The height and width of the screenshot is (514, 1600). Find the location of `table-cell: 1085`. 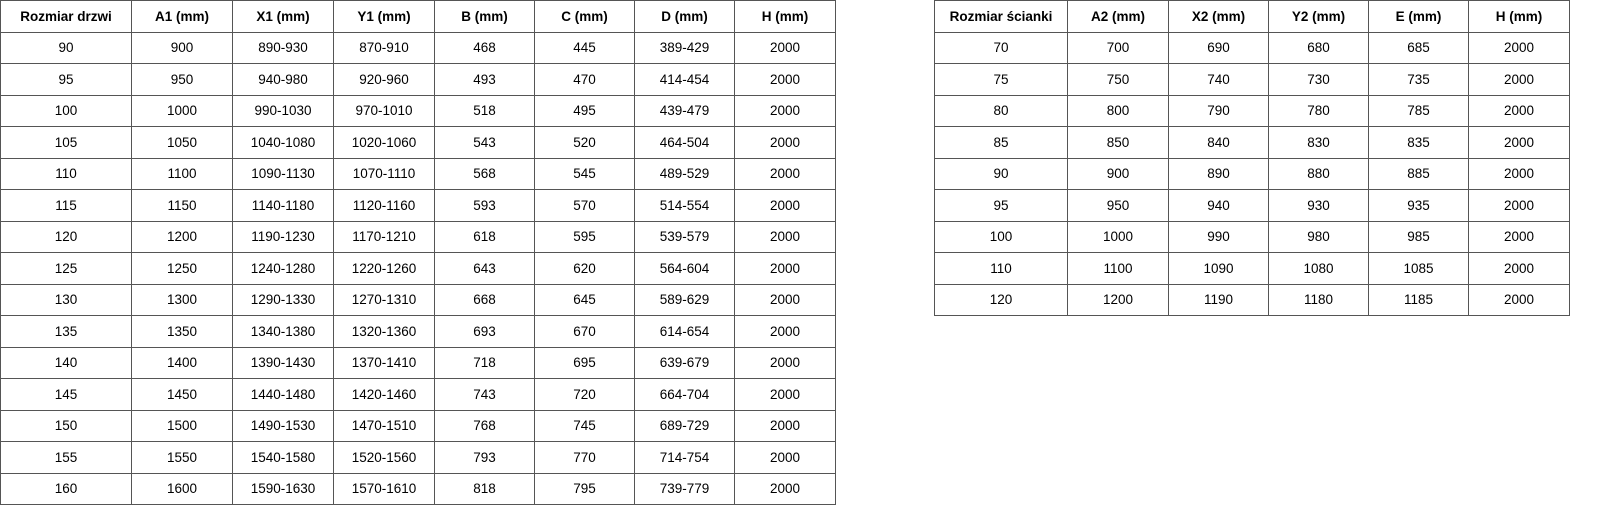

table-cell: 1085 is located at coordinates (1418, 268).